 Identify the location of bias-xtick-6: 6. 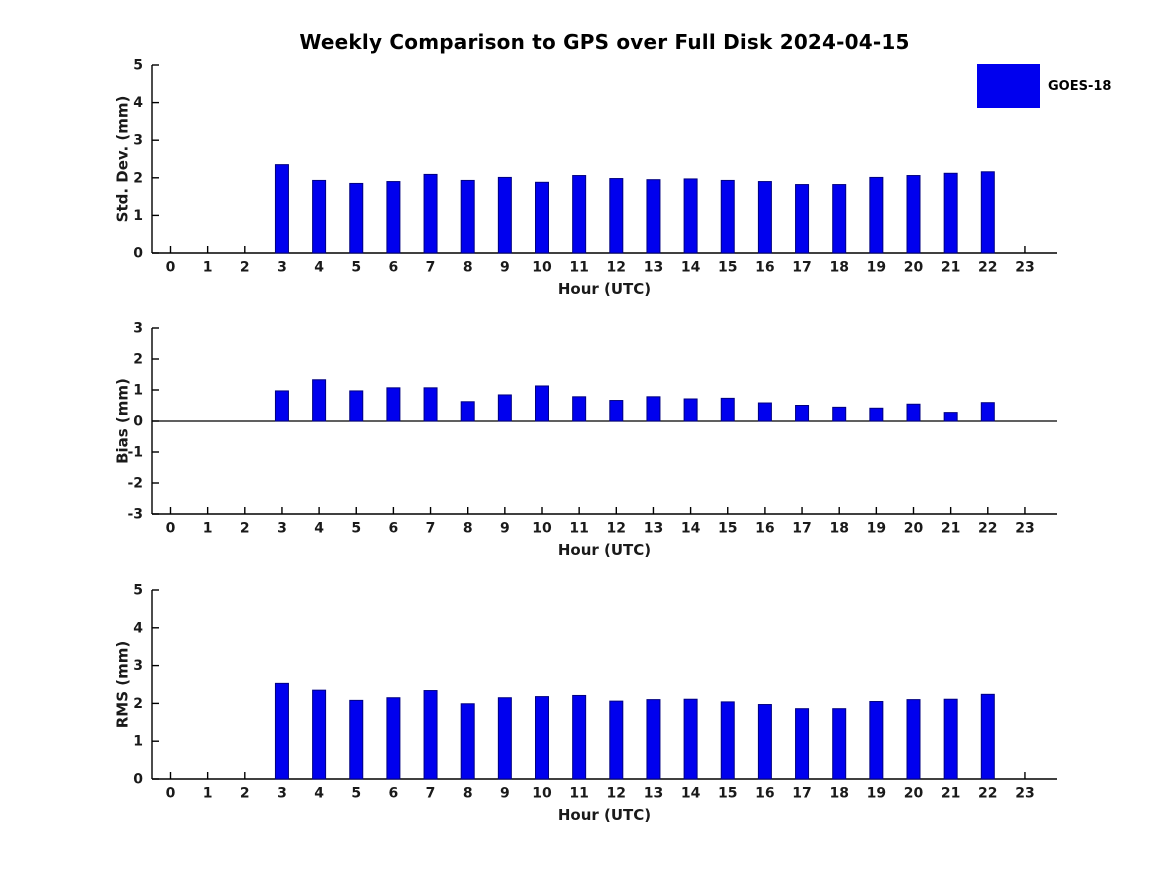
(394, 529).